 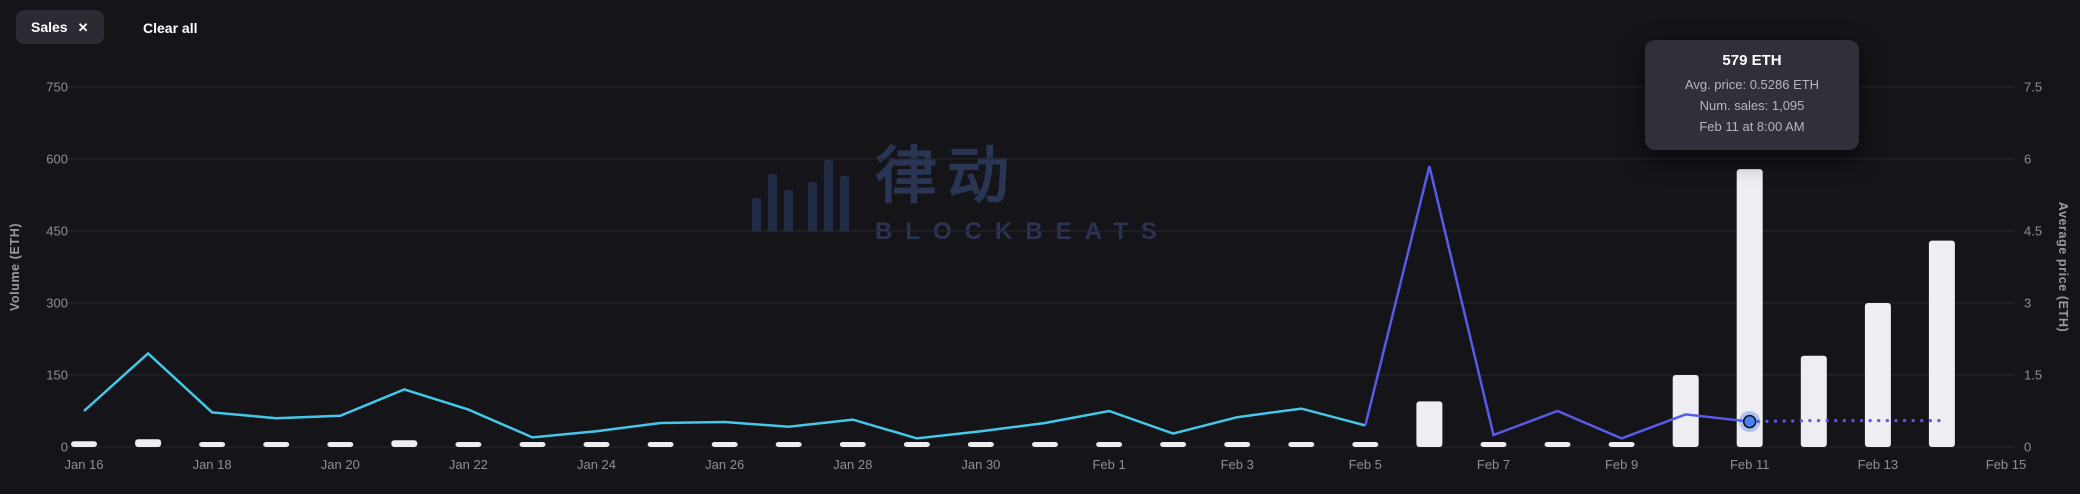 I want to click on price-line-projection, so click(x=1846, y=421).